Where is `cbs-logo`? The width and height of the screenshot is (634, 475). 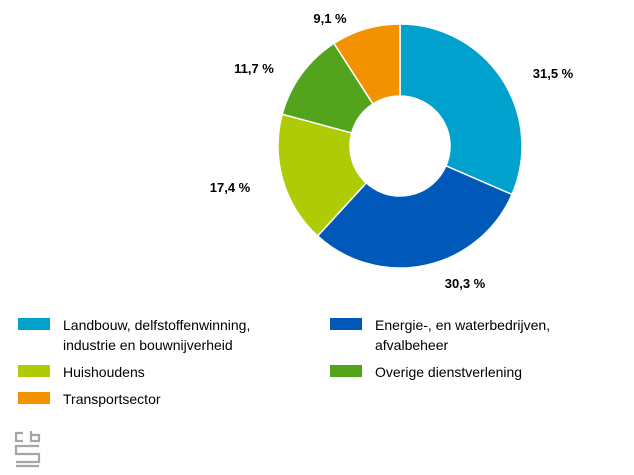
cbs-logo is located at coordinates (27, 449).